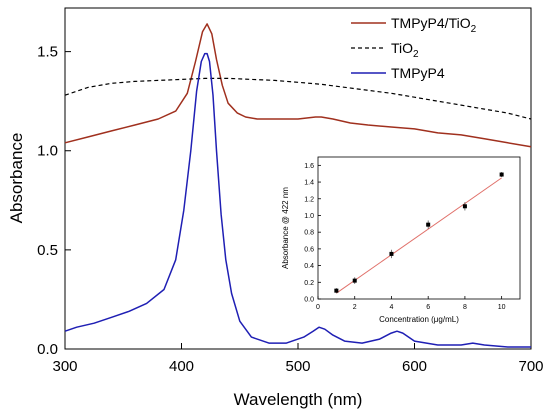  What do you see at coordinates (298, 399) in the screenshot?
I see `main-x-axis-title: Wavelength (nm)` at bounding box center [298, 399].